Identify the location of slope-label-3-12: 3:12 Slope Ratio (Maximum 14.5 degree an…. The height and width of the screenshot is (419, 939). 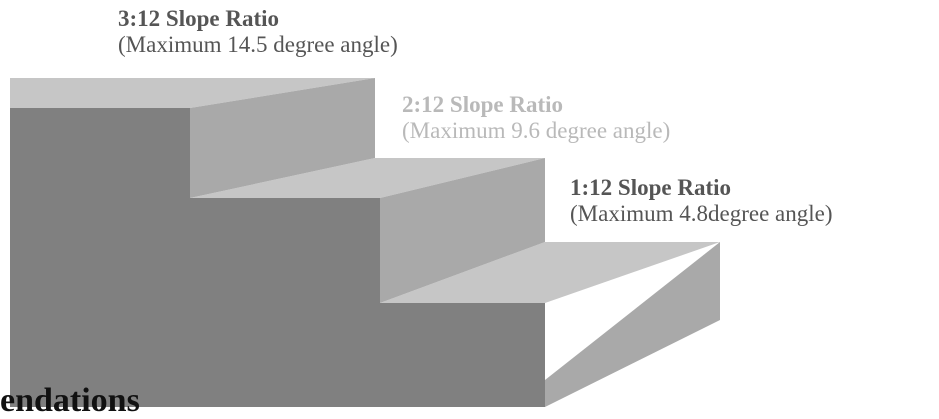
(258, 32).